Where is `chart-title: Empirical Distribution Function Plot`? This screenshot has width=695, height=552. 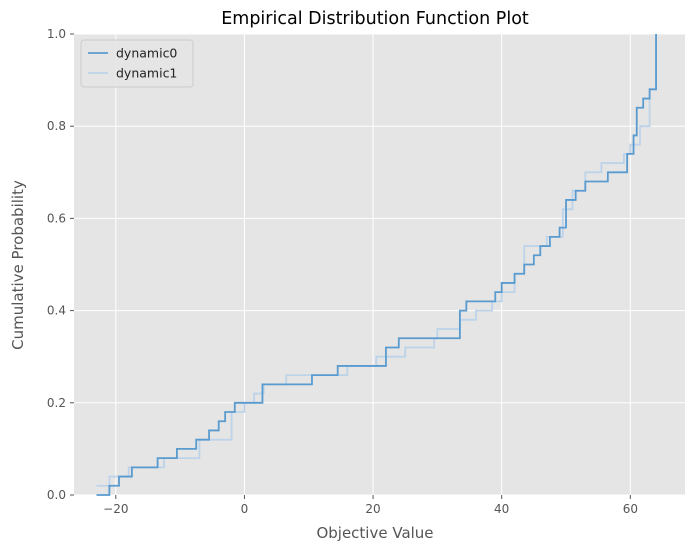
chart-title: Empirical Distribution Function Plot is located at coordinates (375, 19).